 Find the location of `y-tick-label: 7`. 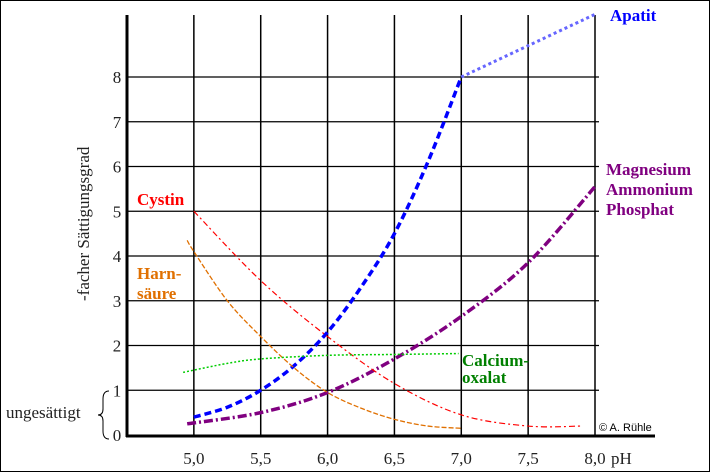

y-tick-label: 7 is located at coordinates (117, 122).